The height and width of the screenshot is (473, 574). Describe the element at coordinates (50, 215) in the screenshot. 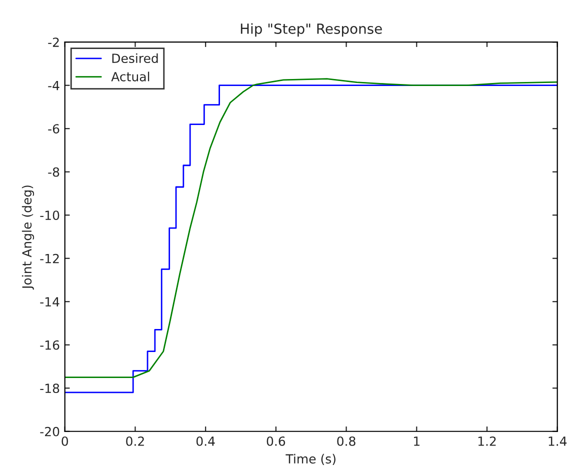

I see `y-tick-label: -10` at that location.